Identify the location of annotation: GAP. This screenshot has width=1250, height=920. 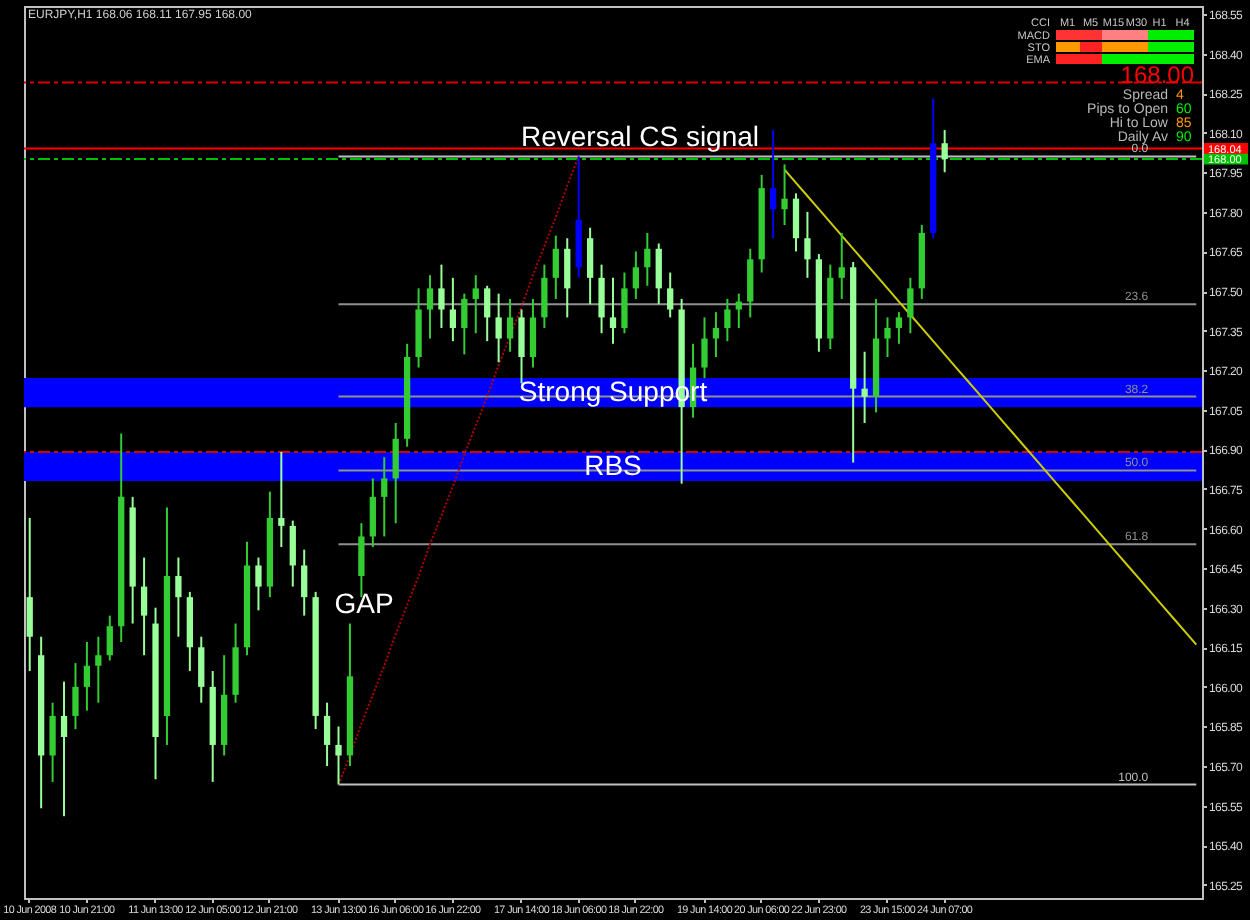
(364, 603).